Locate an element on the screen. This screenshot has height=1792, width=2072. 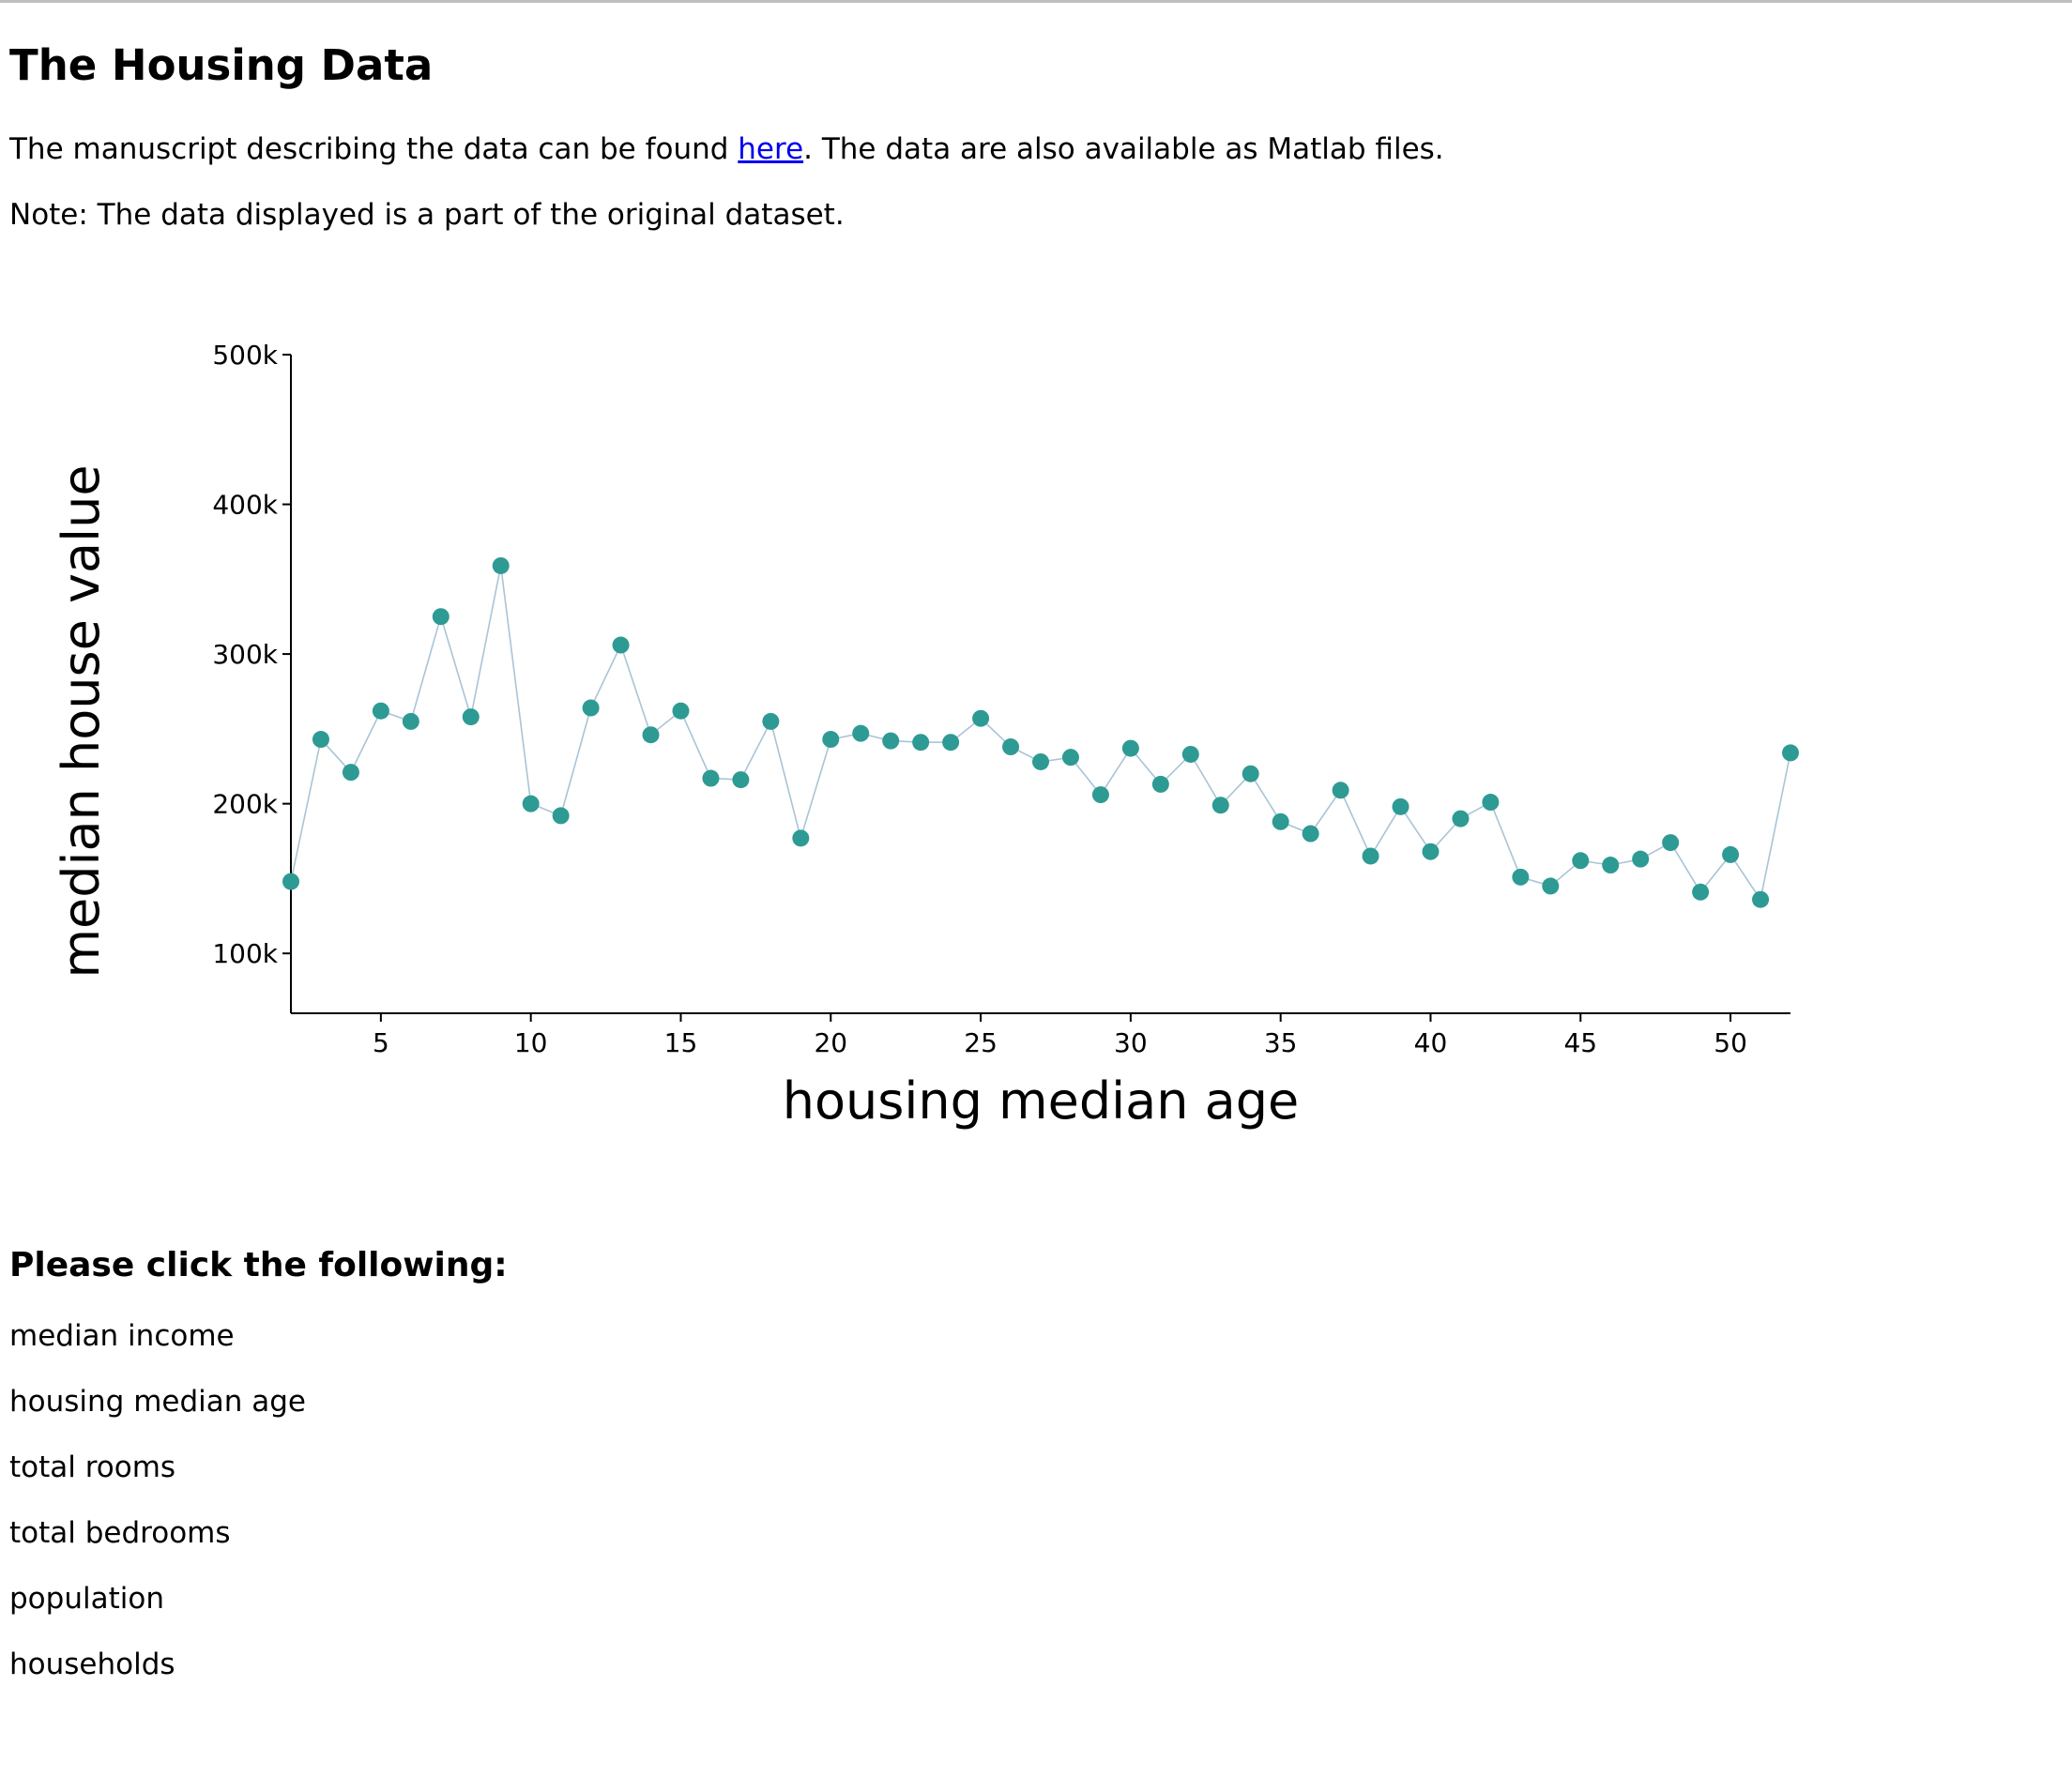
x-tick-label: 45 is located at coordinates (1580, 1042).